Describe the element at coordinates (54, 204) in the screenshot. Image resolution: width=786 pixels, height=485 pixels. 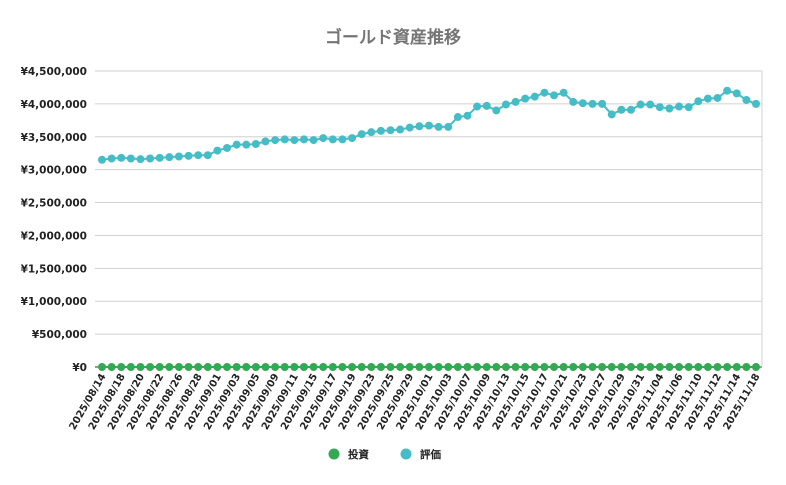
I see `y-tick-label: ¥2,500,000` at that location.